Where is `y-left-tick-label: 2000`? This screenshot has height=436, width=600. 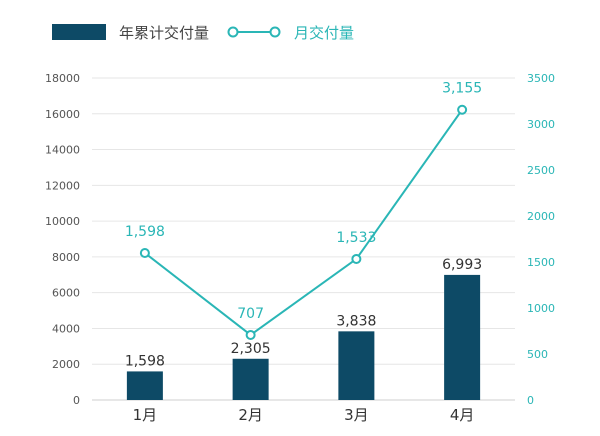 y-left-tick-label: 2000 is located at coordinates (66, 364).